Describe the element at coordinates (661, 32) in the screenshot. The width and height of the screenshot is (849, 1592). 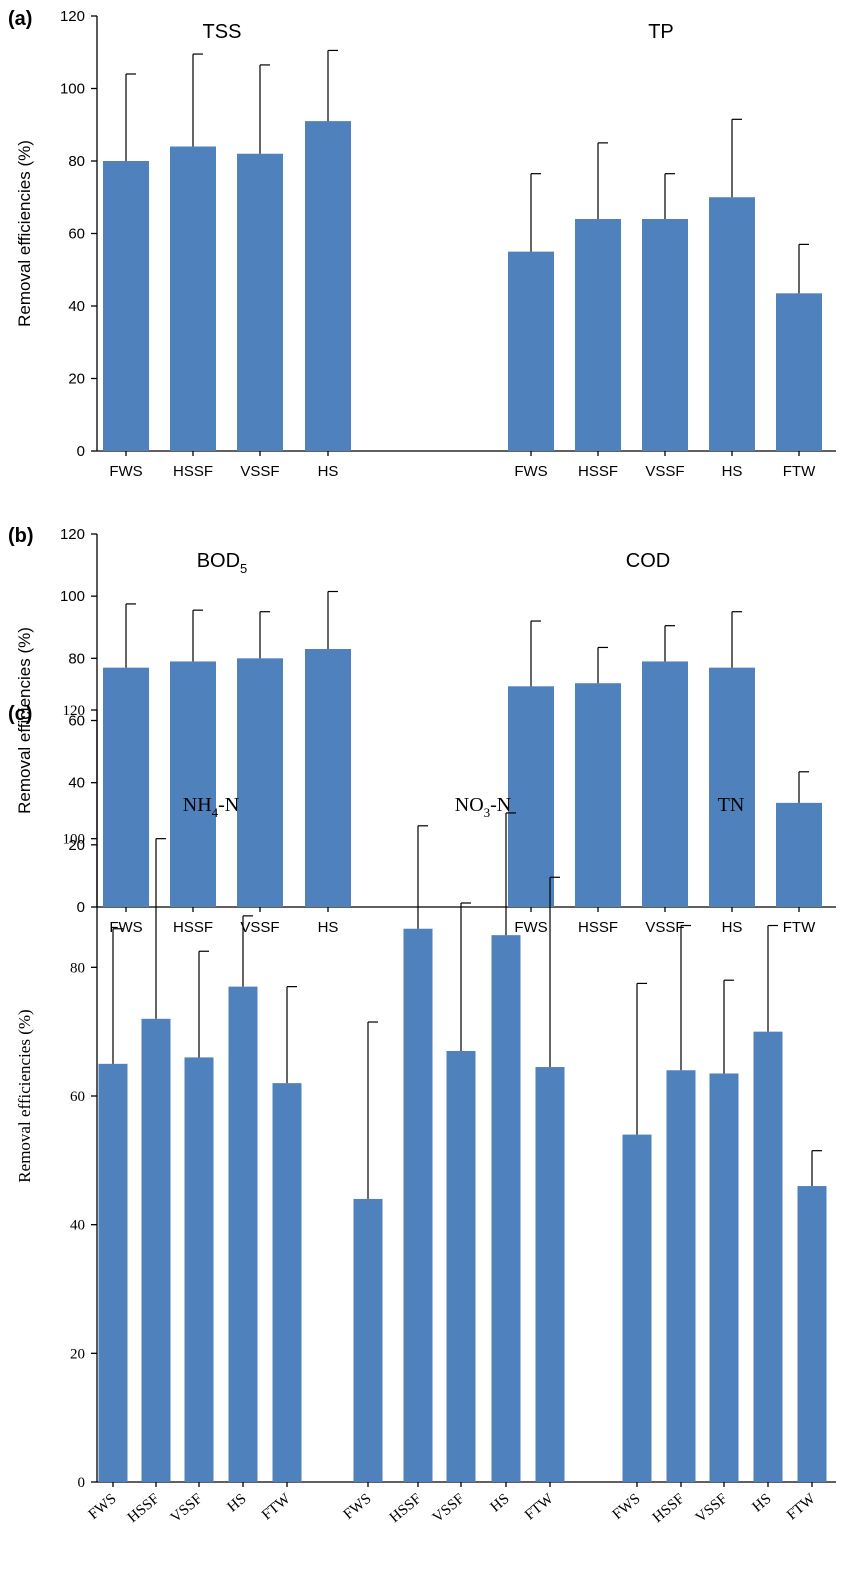
I see `group-title: TP` at that location.